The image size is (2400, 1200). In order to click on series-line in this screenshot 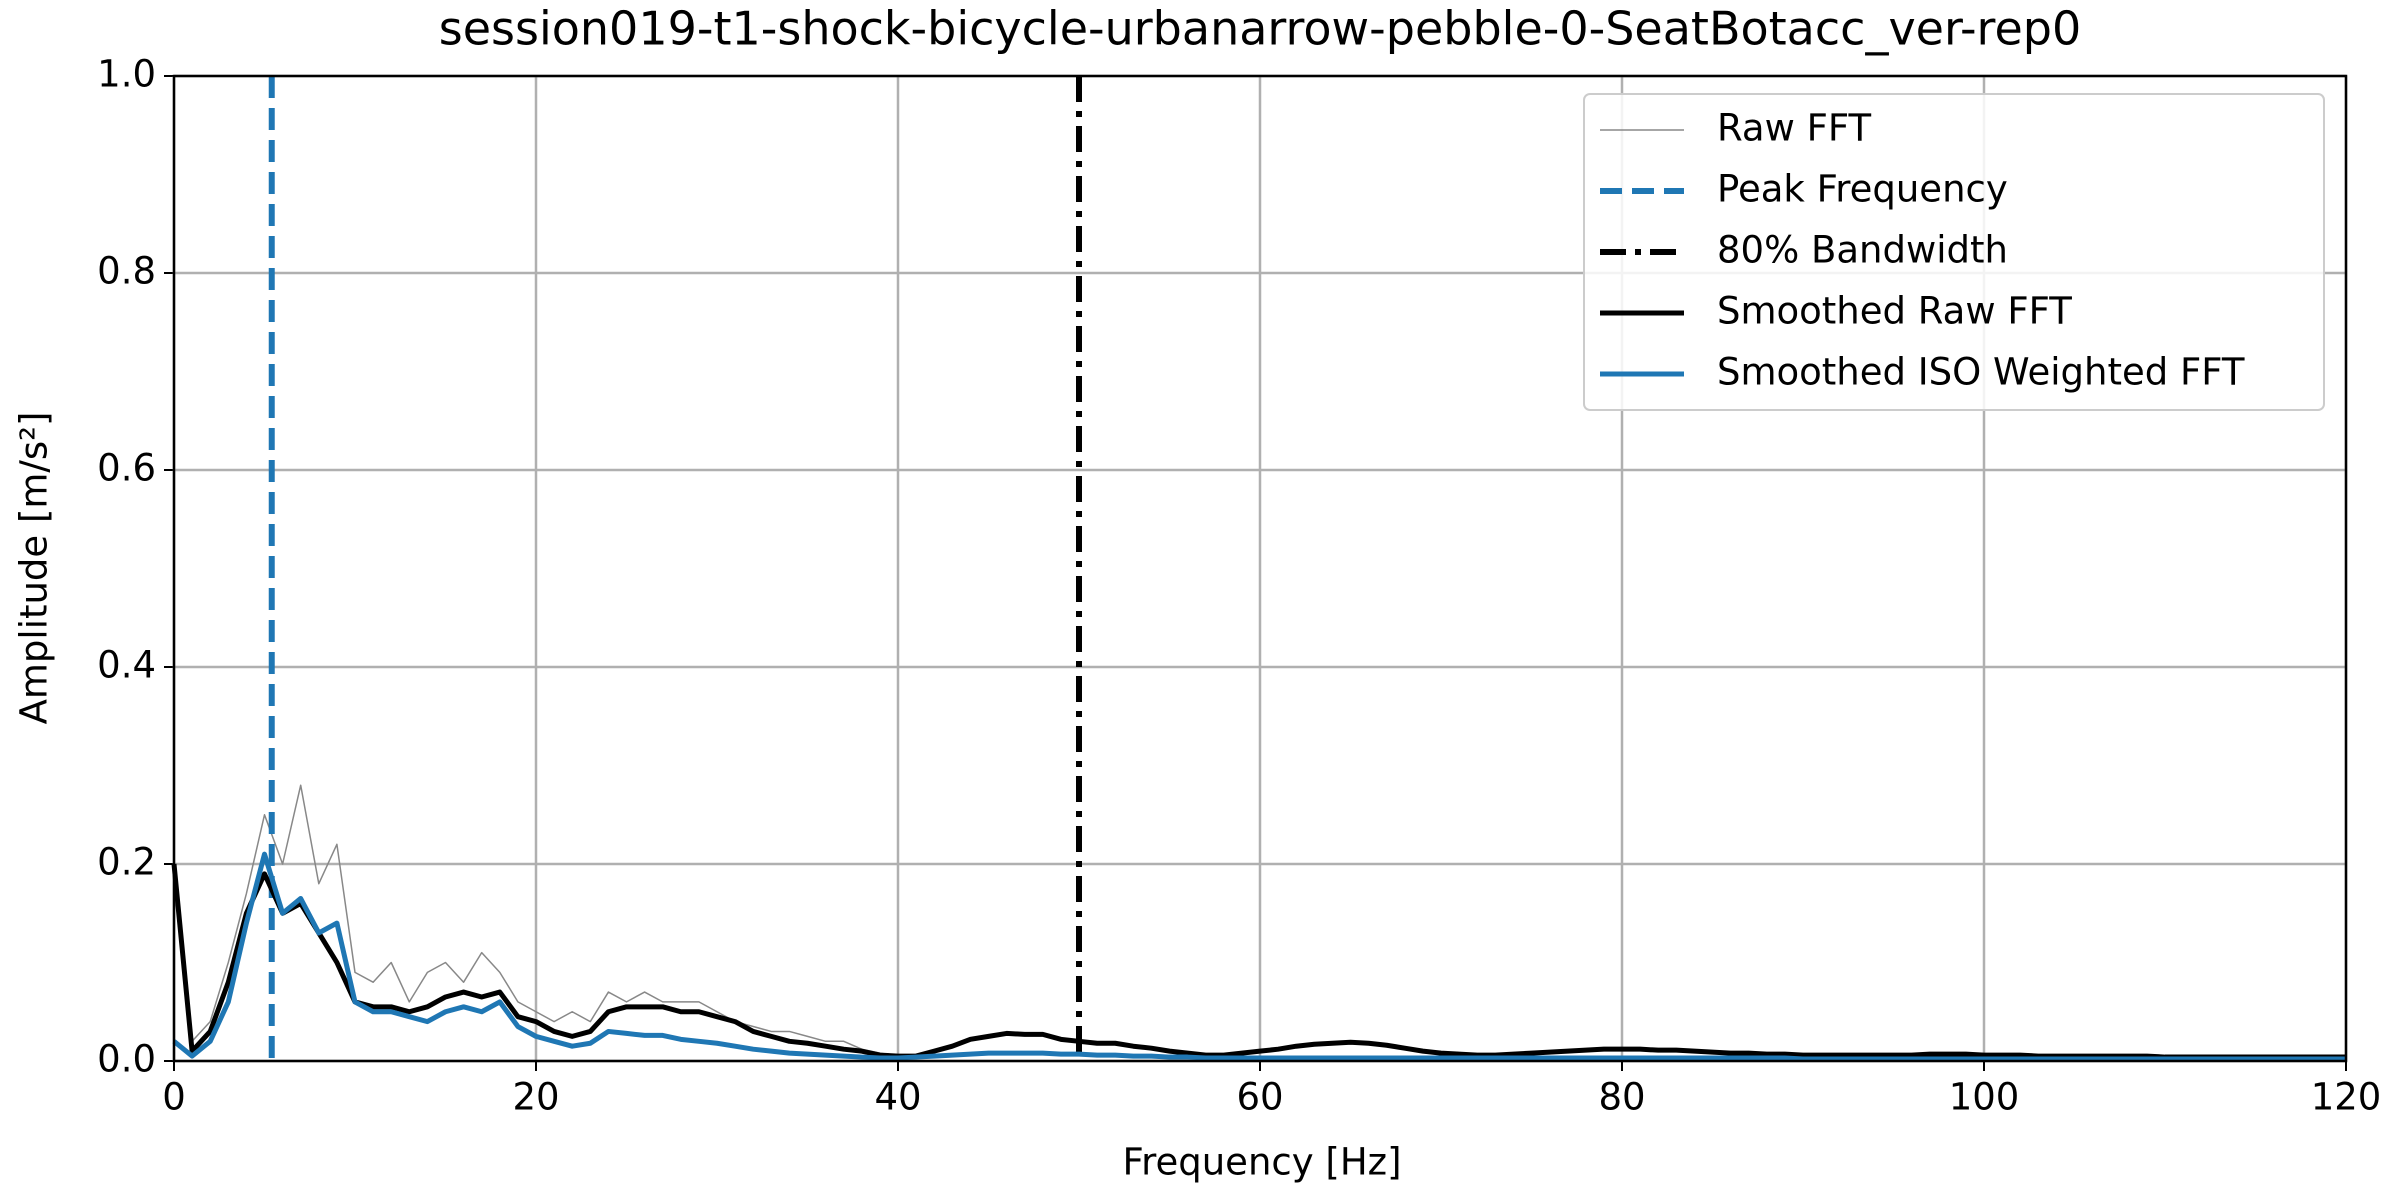, I will do `click(1258, 961)`.